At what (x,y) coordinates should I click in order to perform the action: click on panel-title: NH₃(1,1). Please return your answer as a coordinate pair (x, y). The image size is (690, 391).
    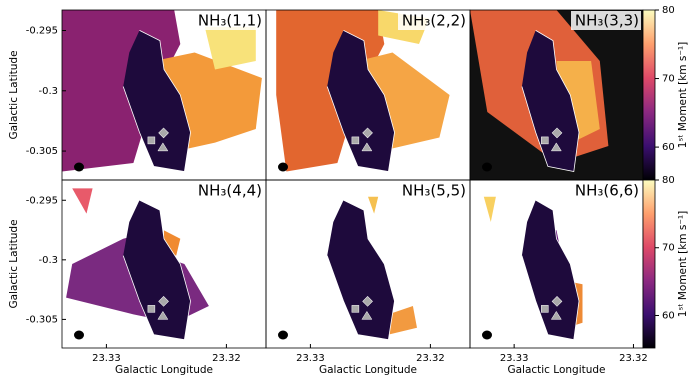
    Looking at the image, I should click on (230, 21).